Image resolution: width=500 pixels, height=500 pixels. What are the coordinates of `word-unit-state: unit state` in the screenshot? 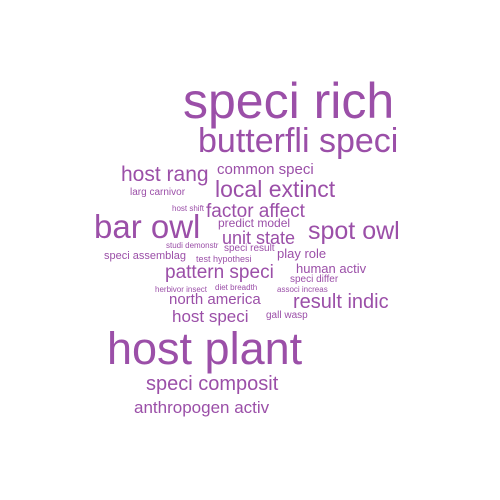 It's located at (259, 238).